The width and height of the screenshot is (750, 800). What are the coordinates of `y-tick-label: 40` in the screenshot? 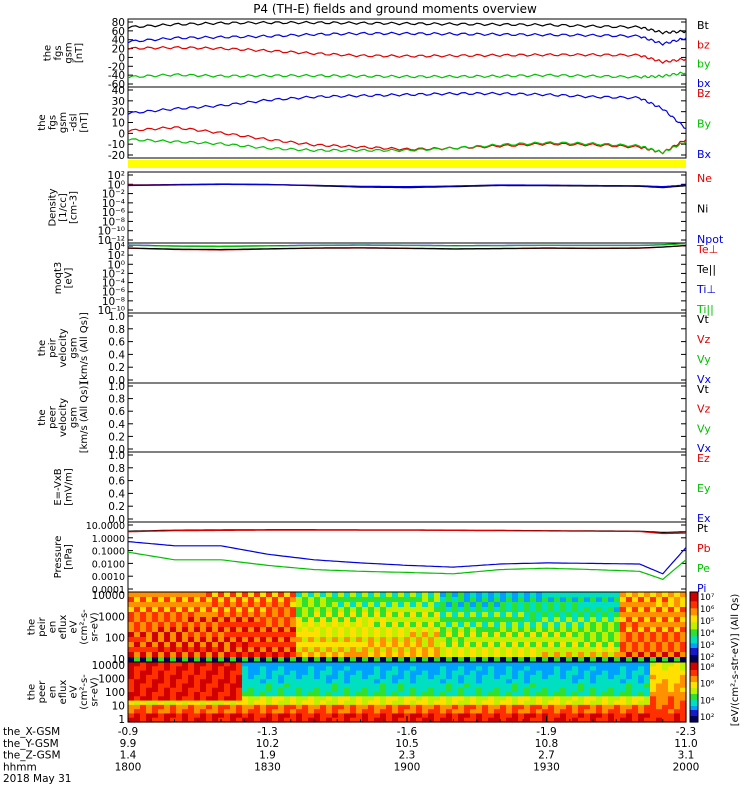 It's located at (118, 91).